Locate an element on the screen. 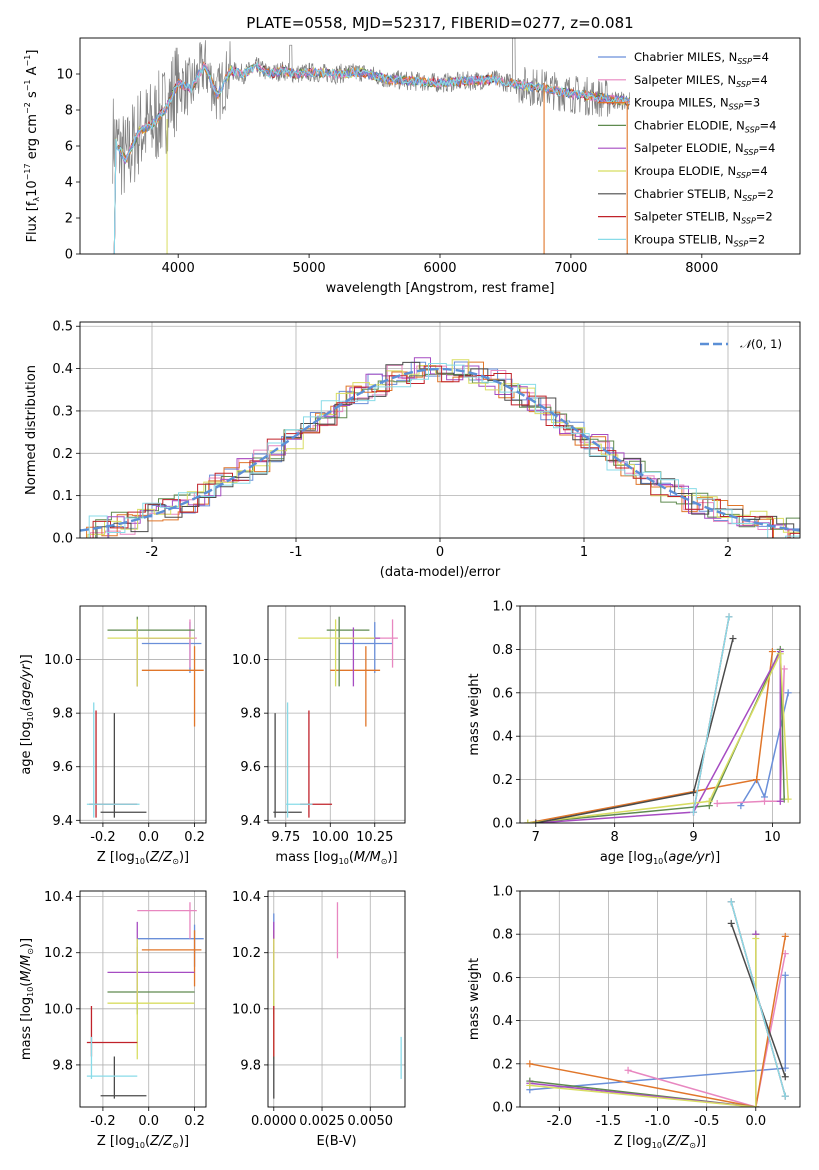  legend-entry-label-part: Salpeter ELODIE, N is located at coordinates (689, 148).